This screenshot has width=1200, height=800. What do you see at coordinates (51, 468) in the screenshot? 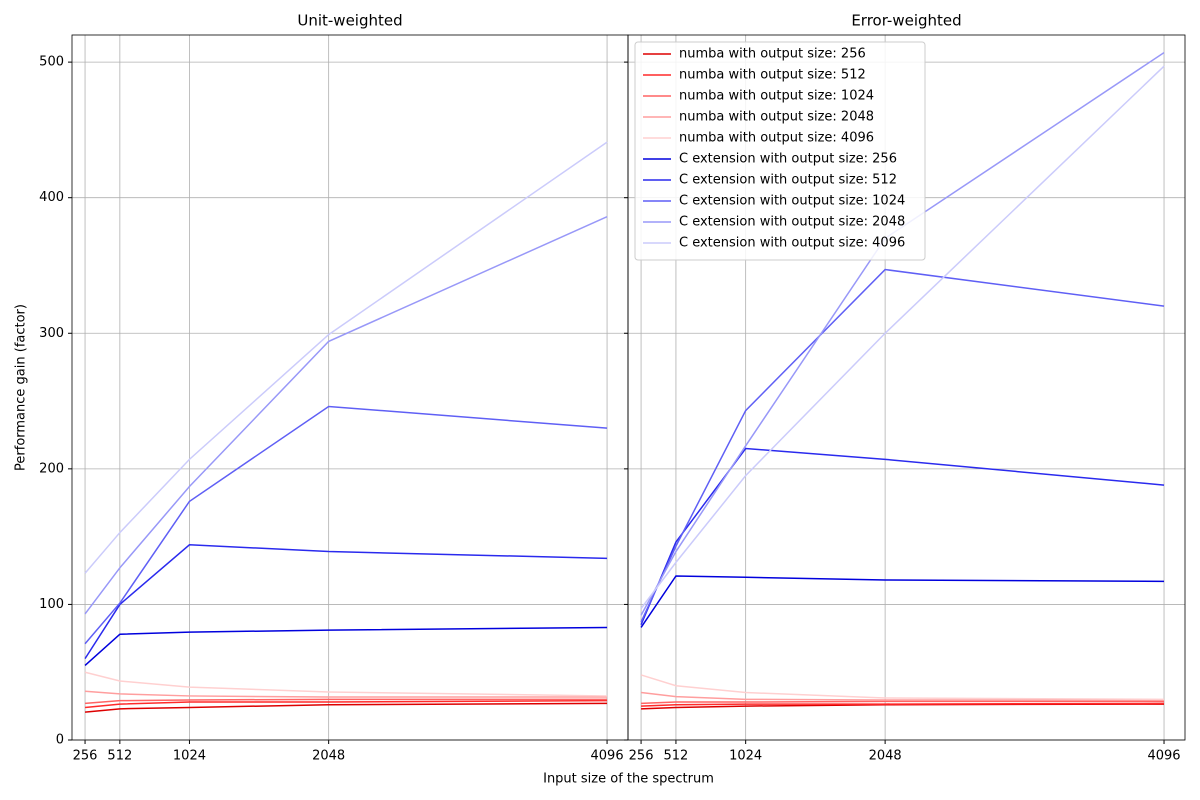
I see `y-tick-label: 200` at bounding box center [51, 468].